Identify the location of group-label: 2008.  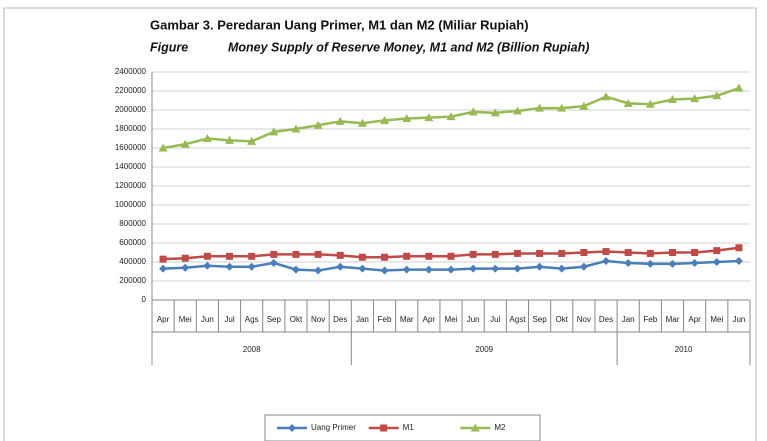
(252, 349).